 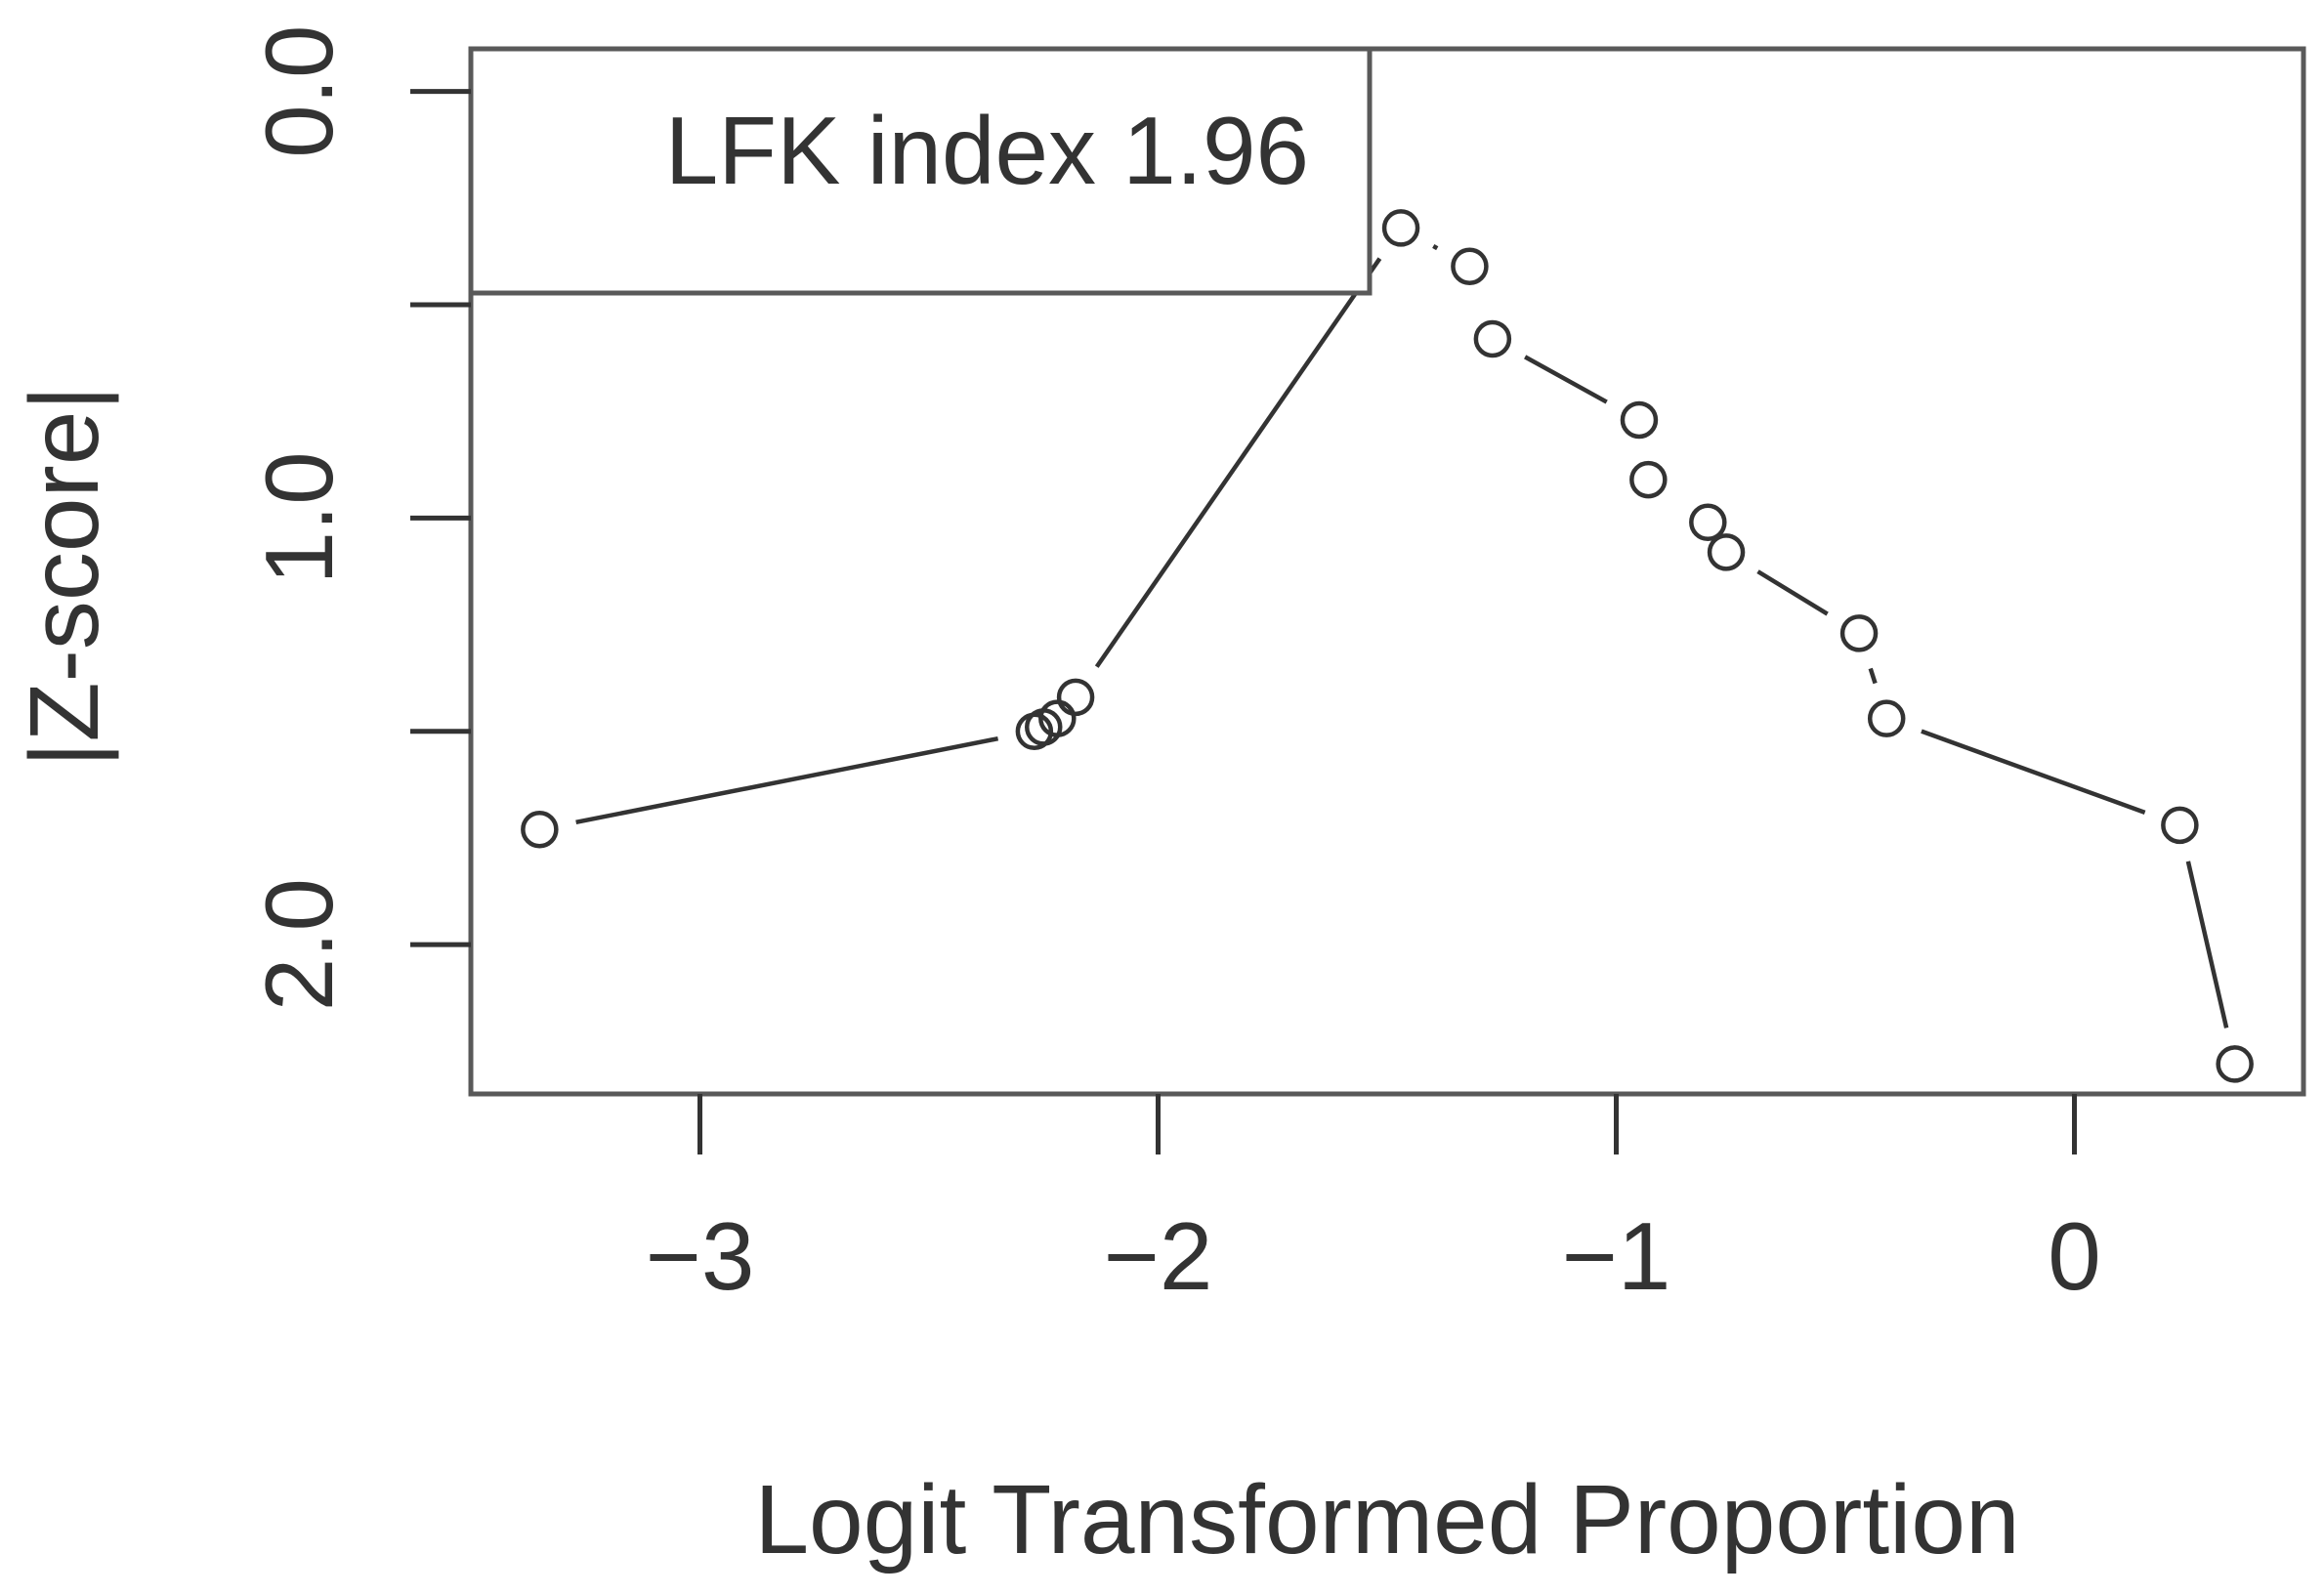 What do you see at coordinates (700, 1256) in the screenshot?
I see `x-tick-label: −3` at bounding box center [700, 1256].